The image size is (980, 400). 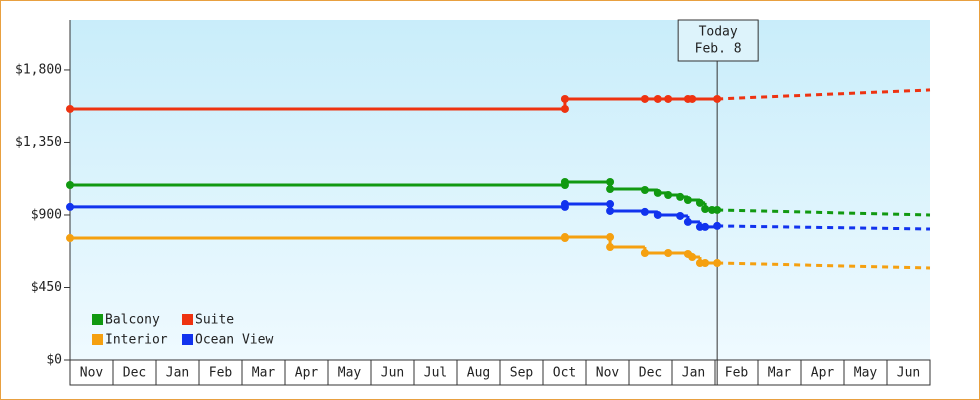 What do you see at coordinates (46, 287) in the screenshot?
I see `y-tick-label: $450` at bounding box center [46, 287].